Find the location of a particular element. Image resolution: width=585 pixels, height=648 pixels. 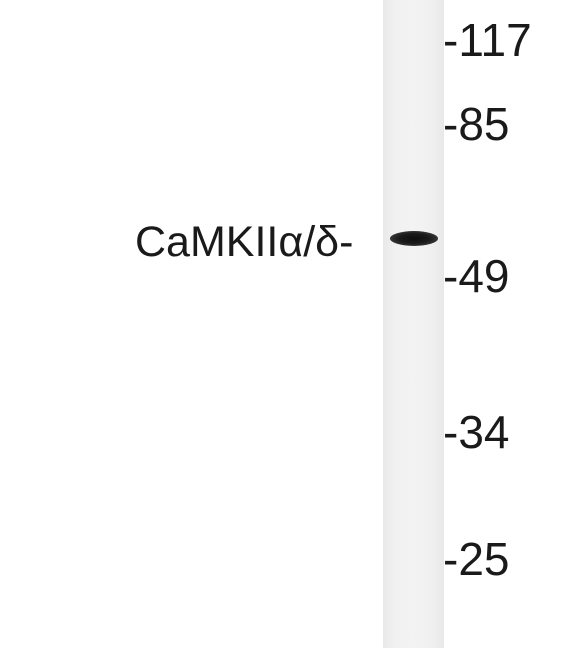

western-blot-lane is located at coordinates (413, 324).